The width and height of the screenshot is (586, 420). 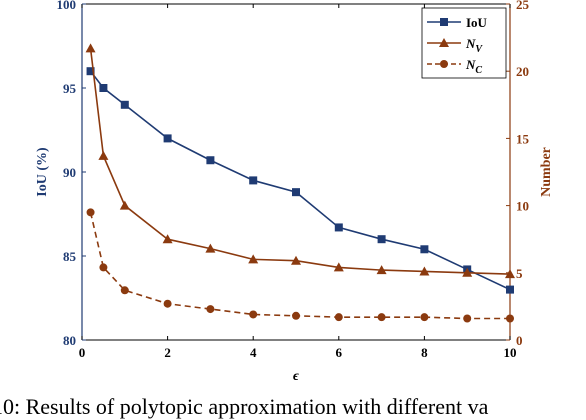 I want to click on right-y-axis-title: Number, so click(x=546, y=172).